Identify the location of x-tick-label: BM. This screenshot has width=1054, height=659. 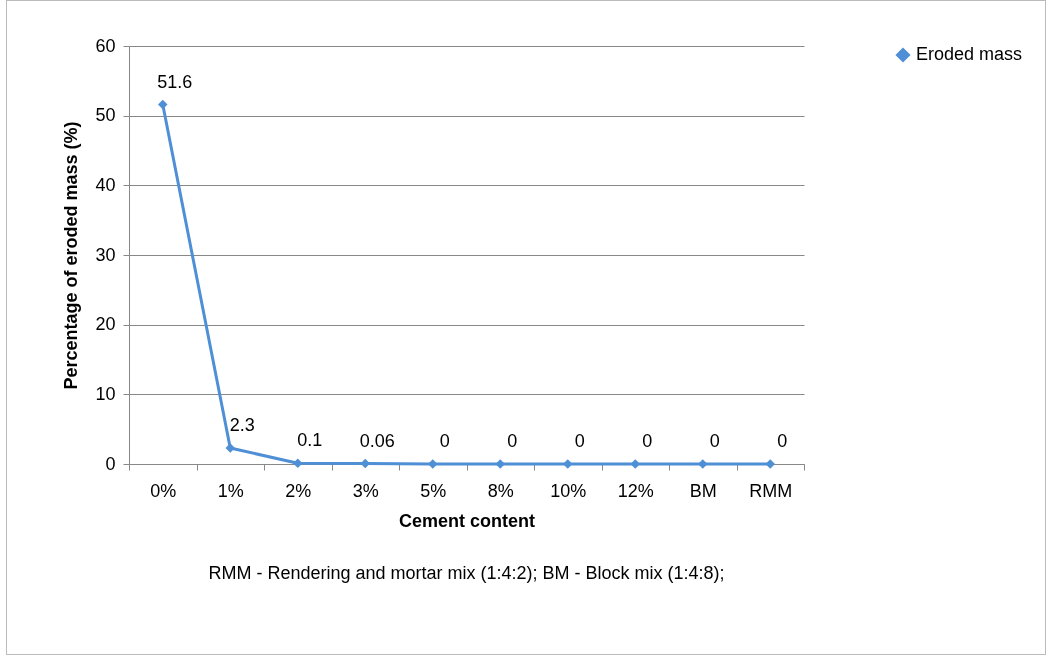
(703, 490).